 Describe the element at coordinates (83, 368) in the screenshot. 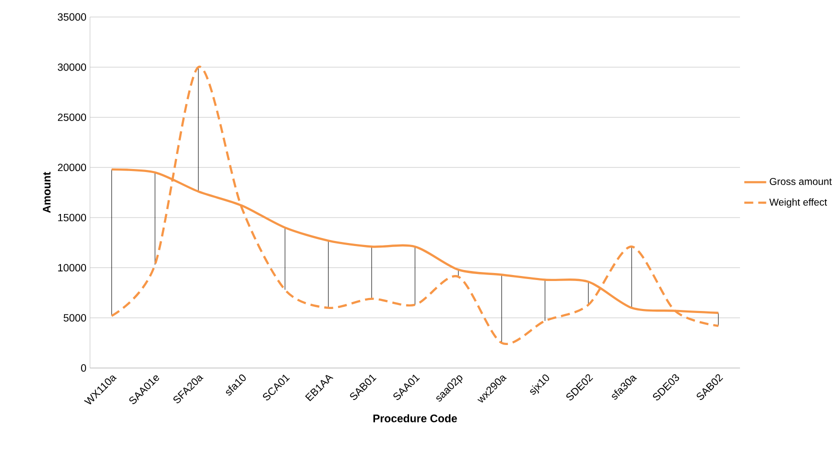

I see `y-tick-label: 0` at that location.